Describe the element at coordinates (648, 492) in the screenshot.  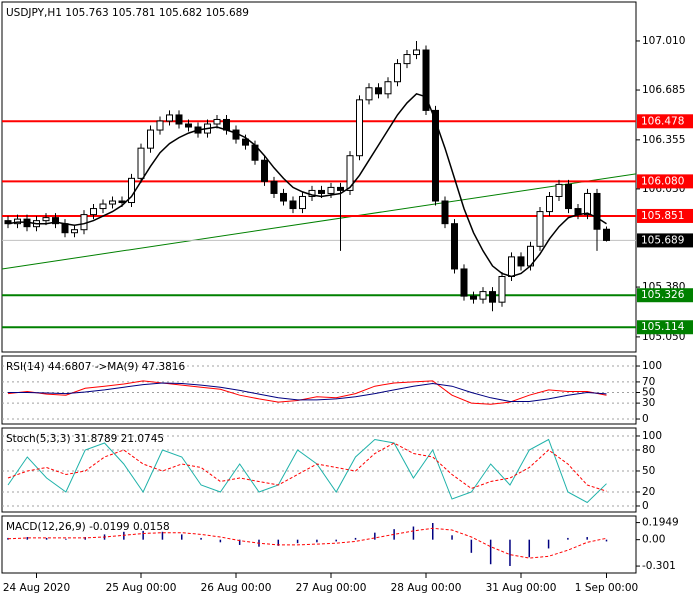
I see `y-tick-label: 20` at that location.